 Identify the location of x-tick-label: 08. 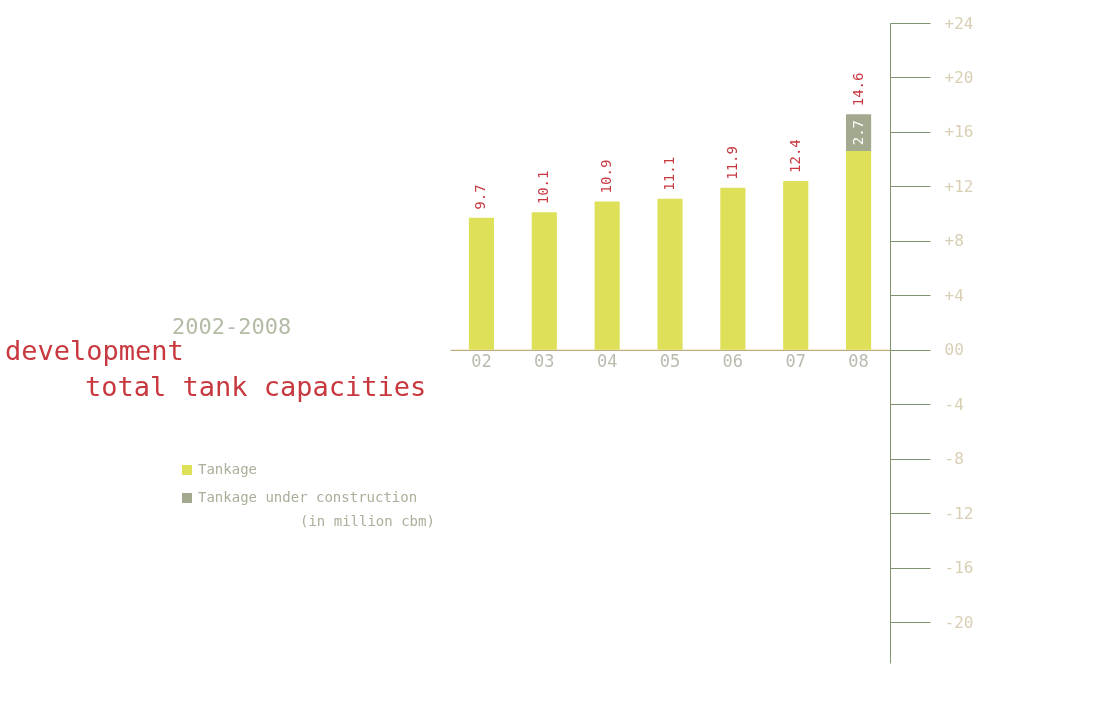
(858, 361).